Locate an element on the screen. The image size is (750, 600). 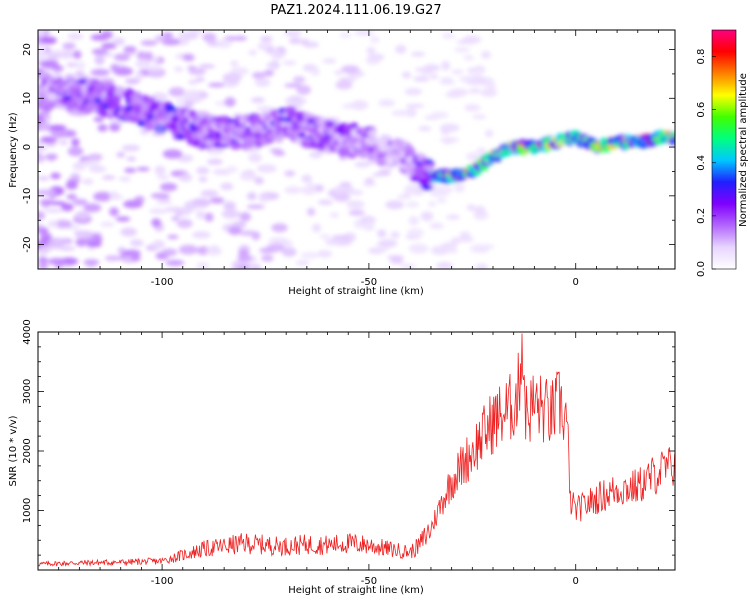
y-tick-label: -10 is located at coordinates (27, 196).